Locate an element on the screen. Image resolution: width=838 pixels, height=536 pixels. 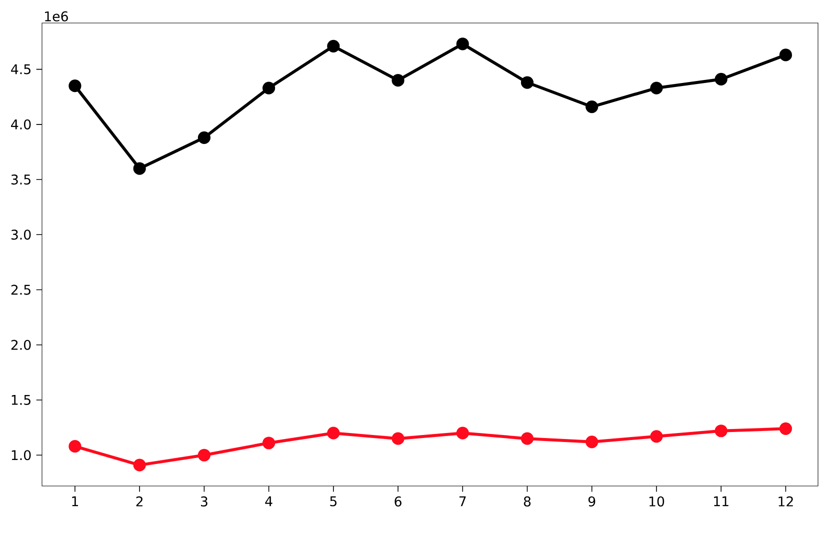
x-tick-label: 11 is located at coordinates (721, 501).